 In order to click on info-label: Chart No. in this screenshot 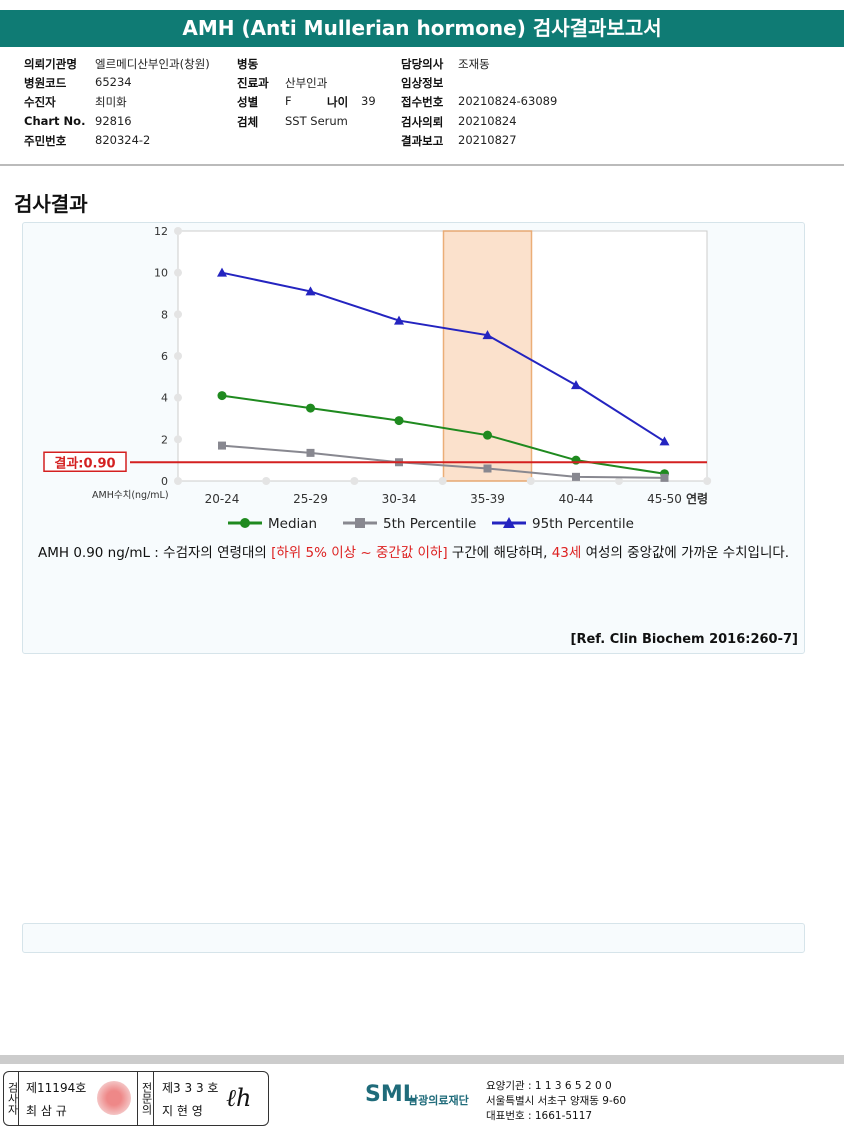, I will do `click(55, 121)`.